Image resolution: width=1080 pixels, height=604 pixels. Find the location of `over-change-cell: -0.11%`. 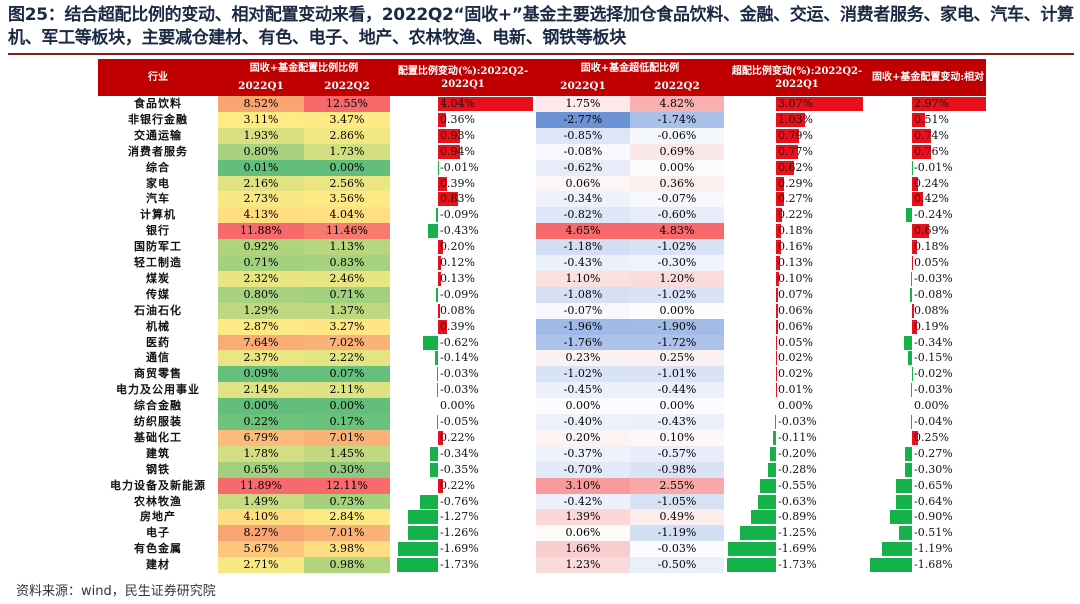

over-change-cell: -0.11% is located at coordinates (797, 438).